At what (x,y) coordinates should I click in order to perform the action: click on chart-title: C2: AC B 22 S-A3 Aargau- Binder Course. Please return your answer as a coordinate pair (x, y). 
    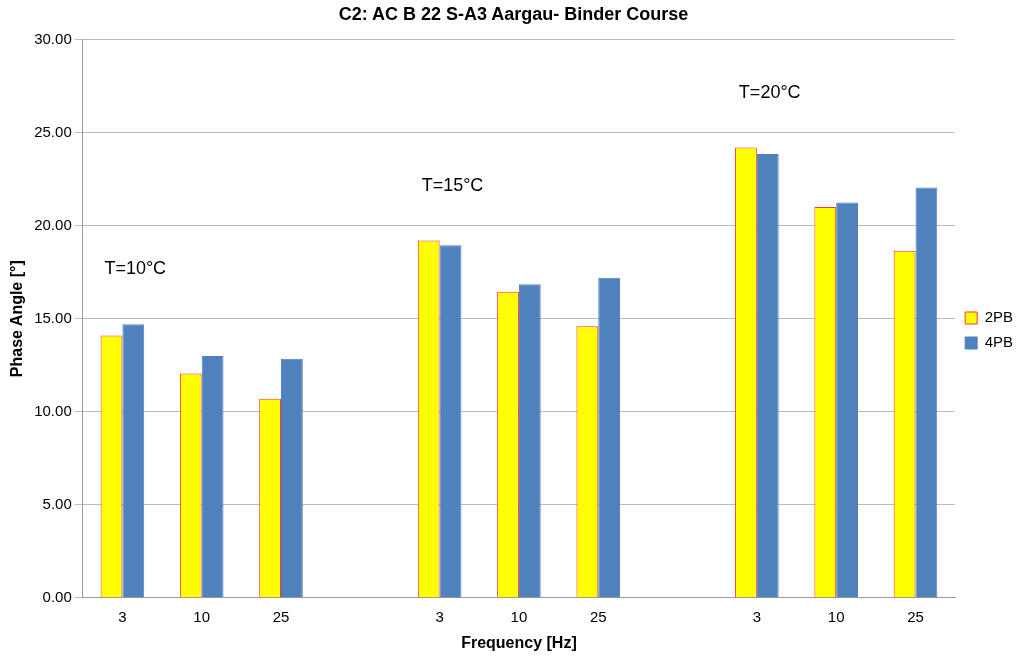
    Looking at the image, I should click on (513, 13).